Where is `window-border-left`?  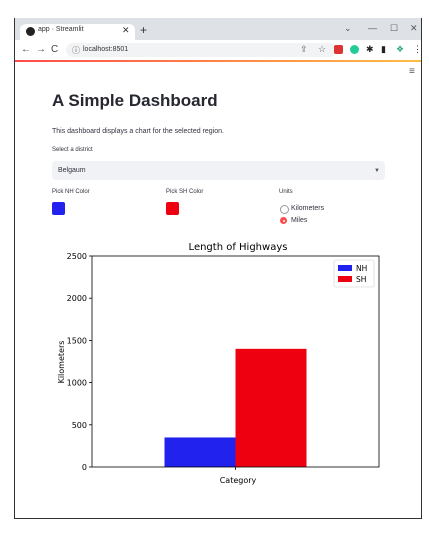 window-border-left is located at coordinates (14, 268).